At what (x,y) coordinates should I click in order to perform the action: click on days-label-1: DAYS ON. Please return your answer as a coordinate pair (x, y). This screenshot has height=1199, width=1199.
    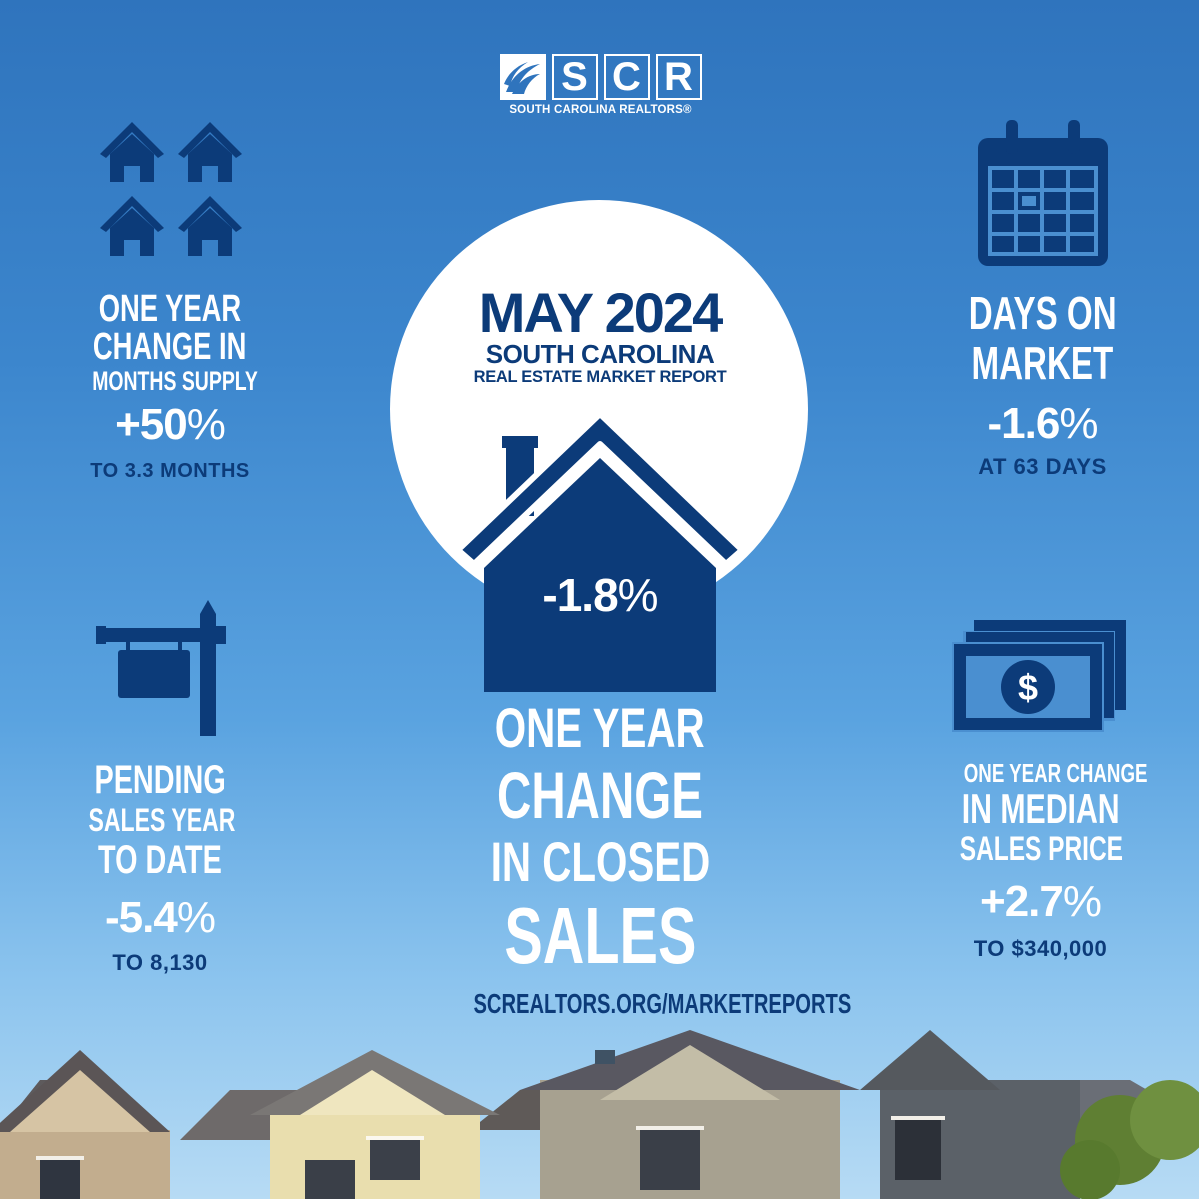
    Looking at the image, I should click on (1042, 313).